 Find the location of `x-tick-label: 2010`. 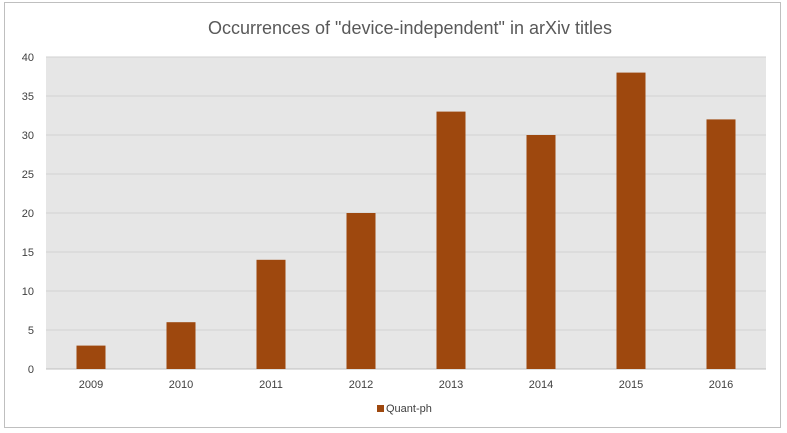

x-tick-label: 2010 is located at coordinates (181, 385).